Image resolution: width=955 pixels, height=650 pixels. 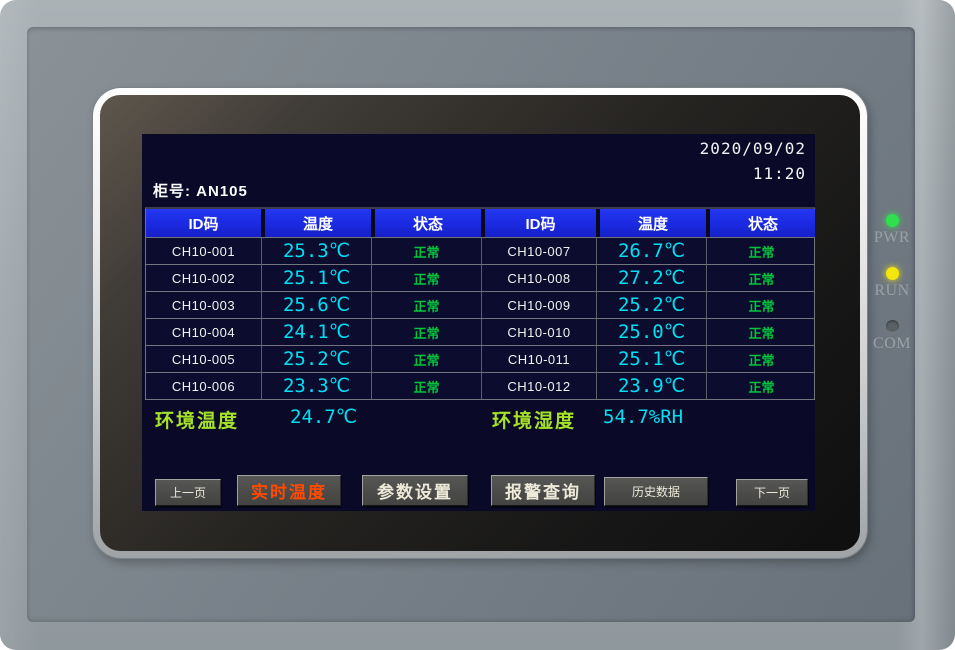 I want to click on table-cell-temperature: 23.3℃, so click(x=316, y=385).